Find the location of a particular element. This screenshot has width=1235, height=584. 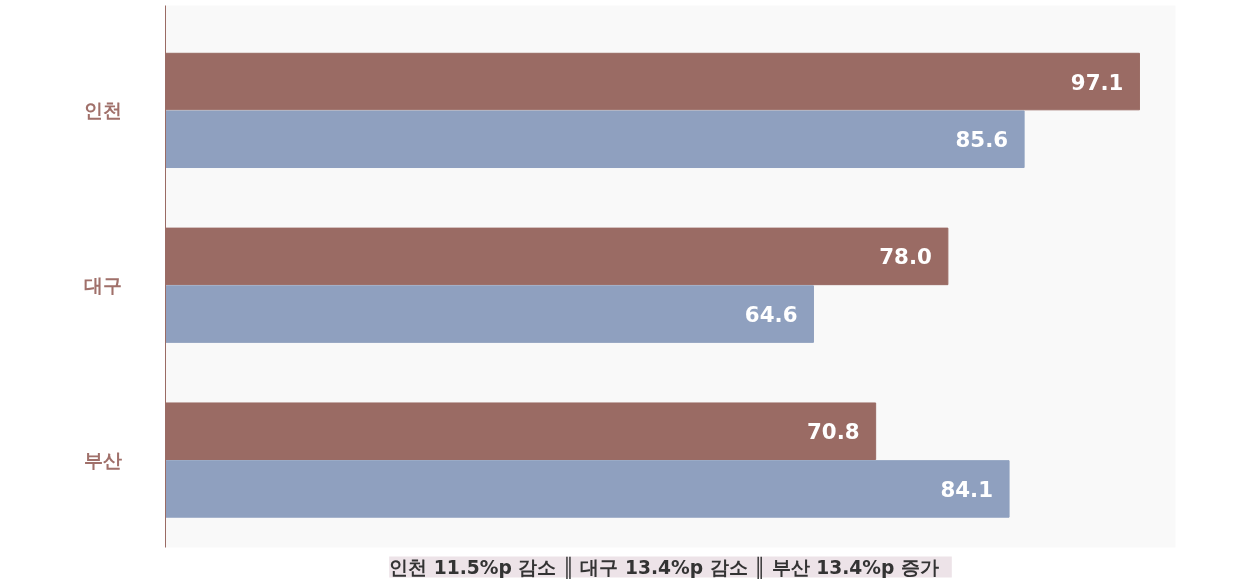

data-label: 84.1 is located at coordinates (967, 489).